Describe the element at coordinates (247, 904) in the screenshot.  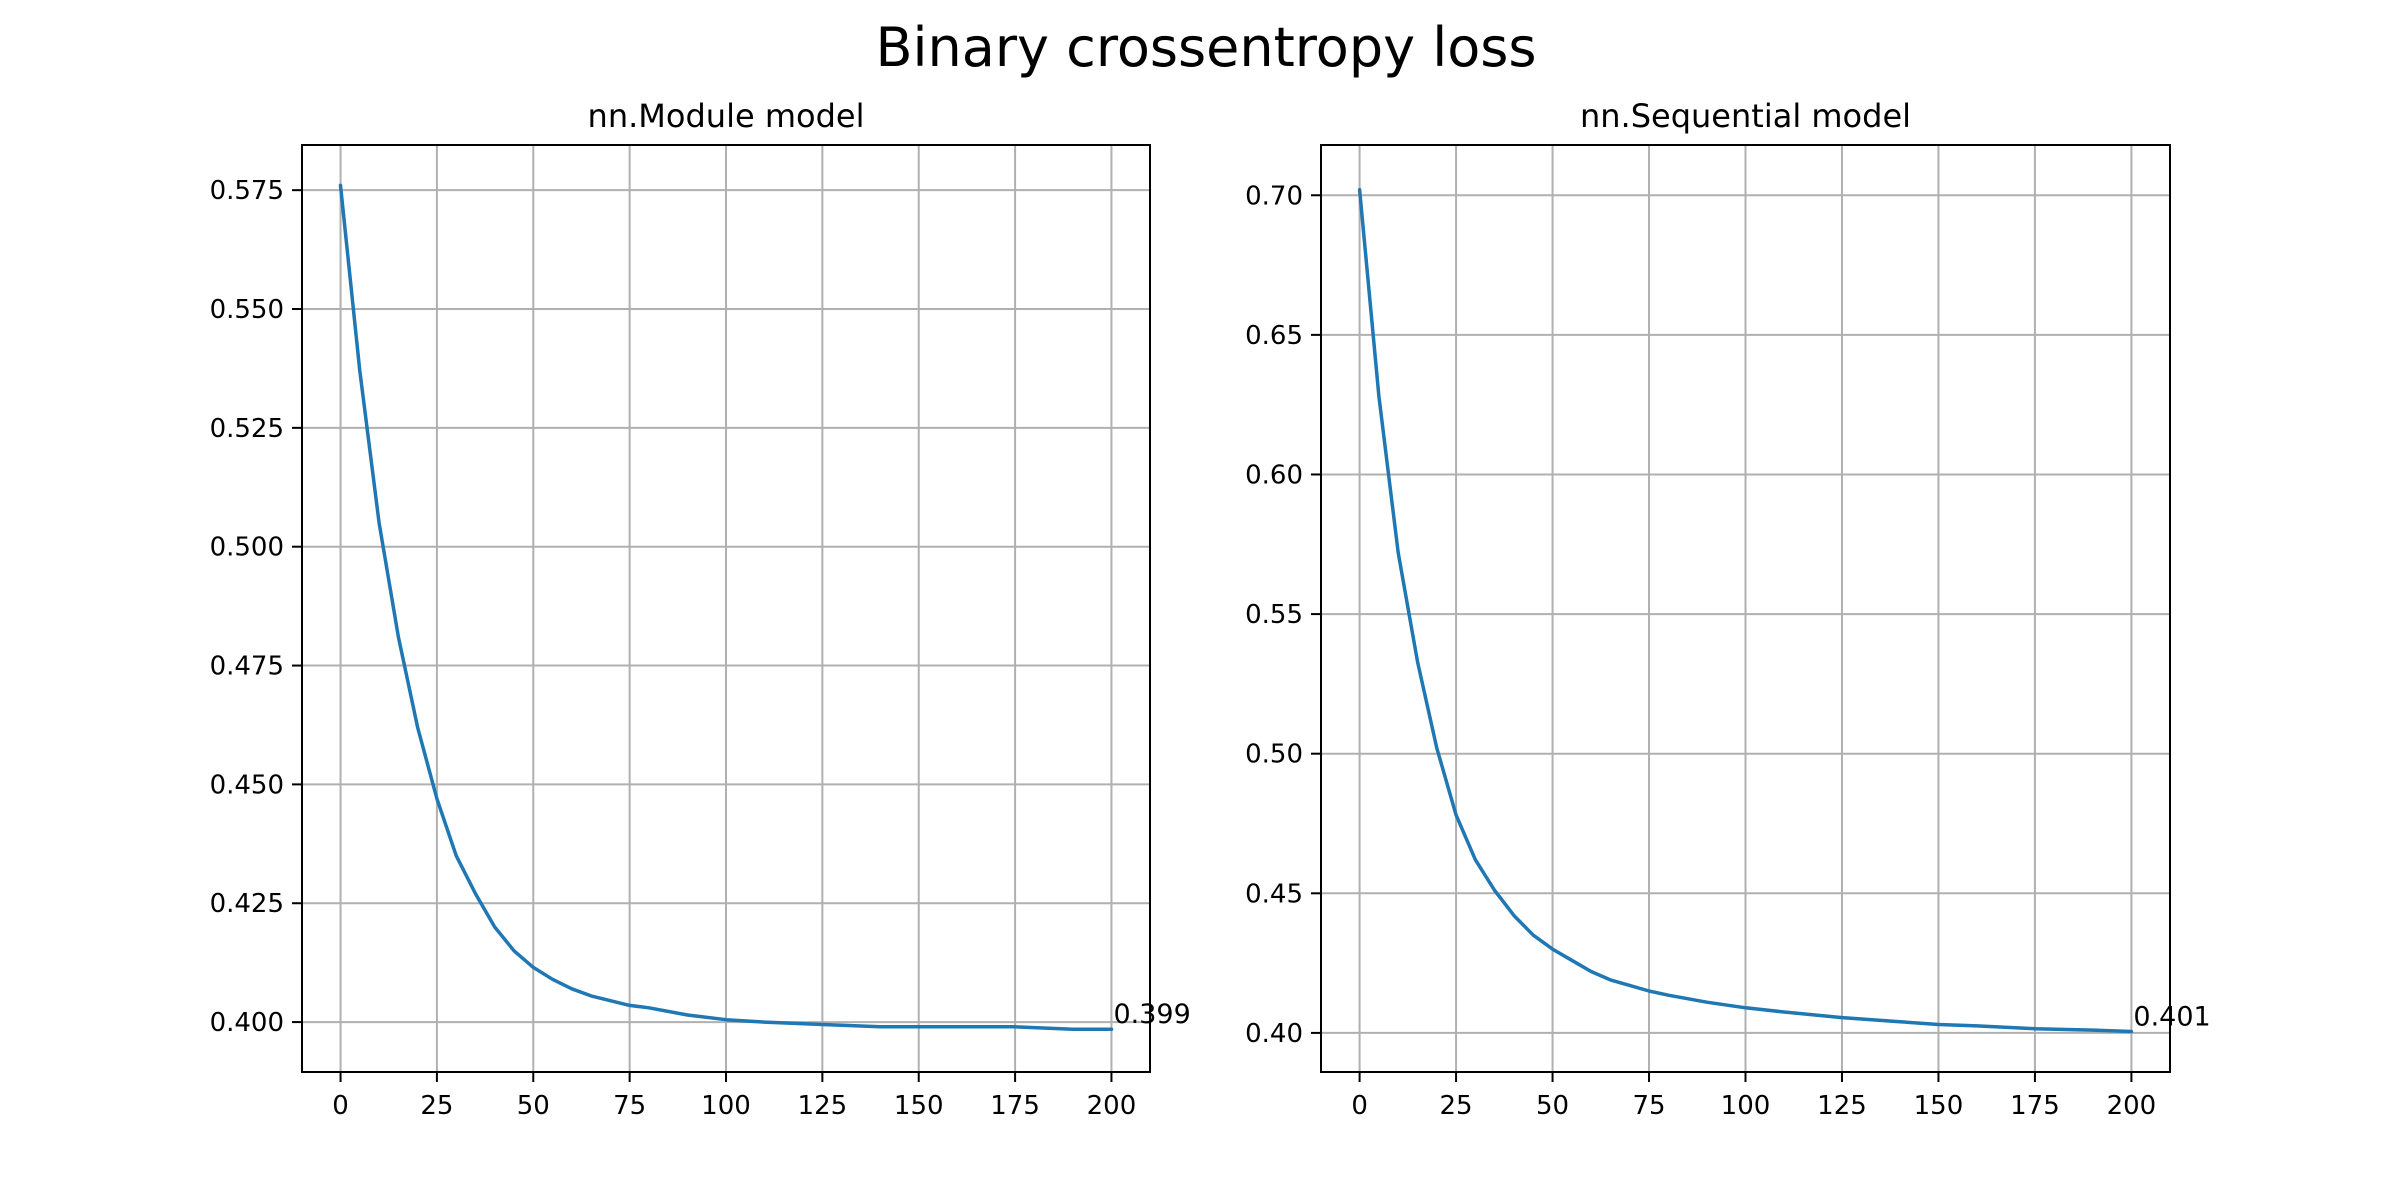
I see `y-tick-label: 0.425` at that location.